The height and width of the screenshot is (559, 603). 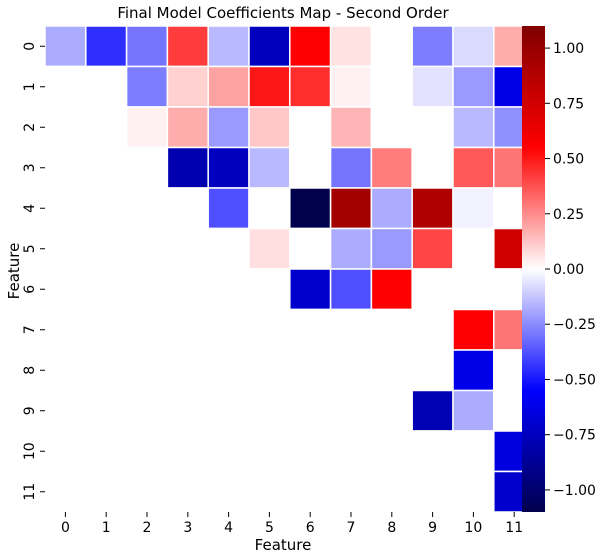 What do you see at coordinates (30, 46) in the screenshot?
I see `y-tick-label: 0` at bounding box center [30, 46].